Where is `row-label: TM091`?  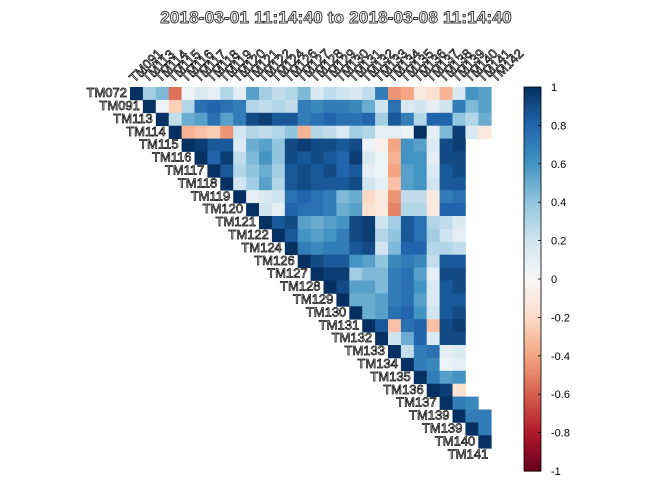
row-label: TM091 is located at coordinates (119, 105).